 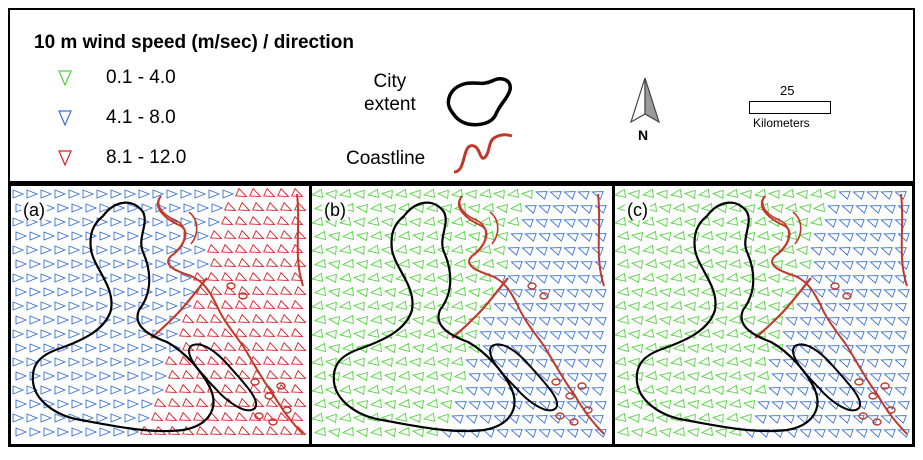 I want to click on coastline, so click(x=531, y=315).